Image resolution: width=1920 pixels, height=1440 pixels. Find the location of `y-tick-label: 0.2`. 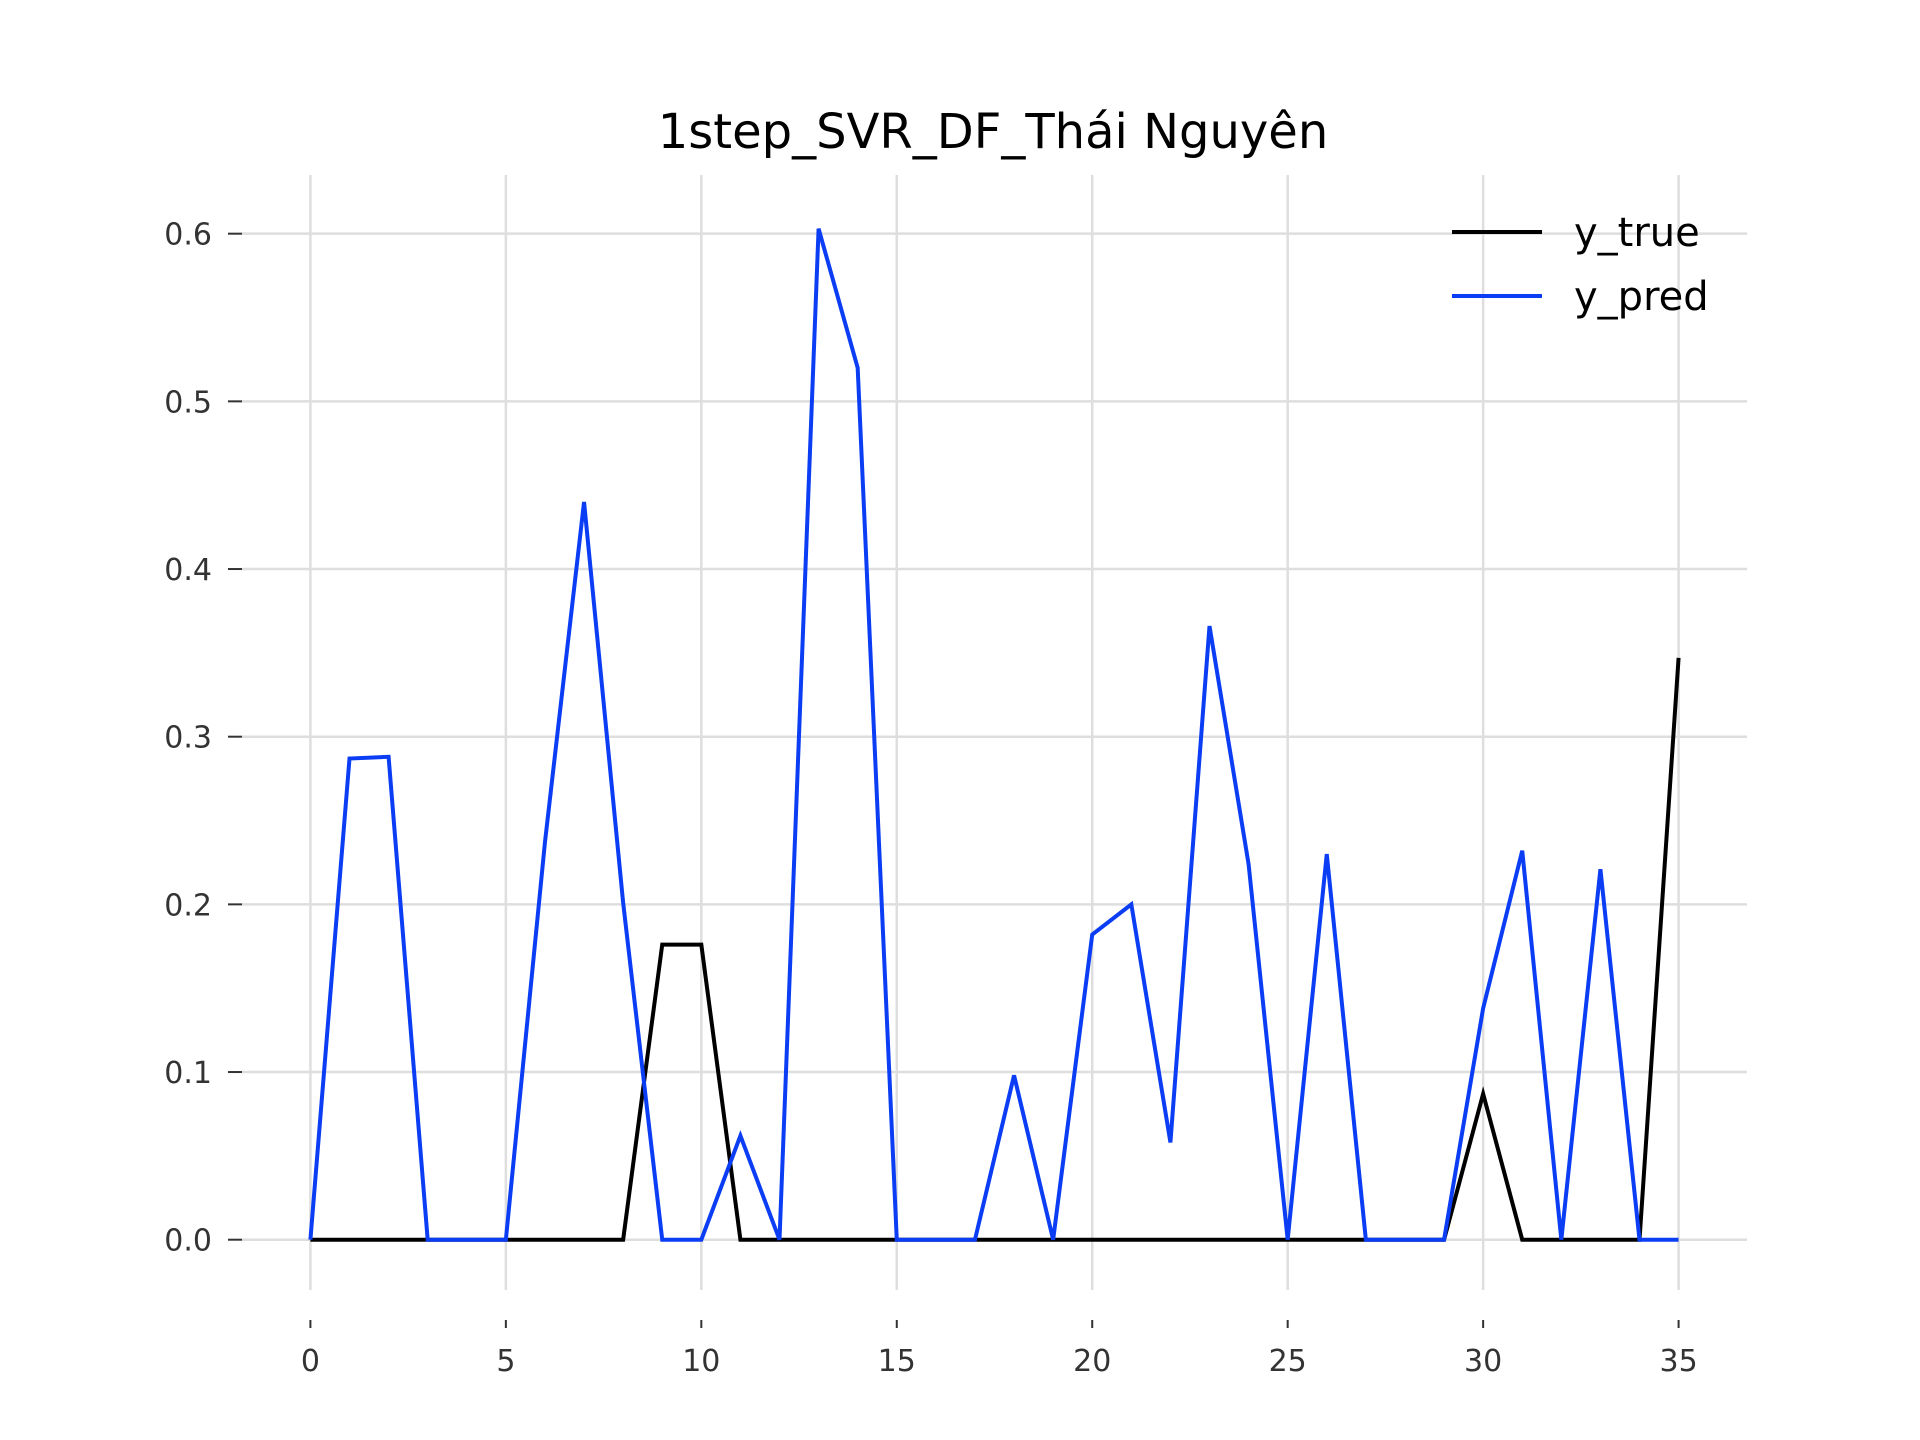

y-tick-label: 0.2 is located at coordinates (188, 905).